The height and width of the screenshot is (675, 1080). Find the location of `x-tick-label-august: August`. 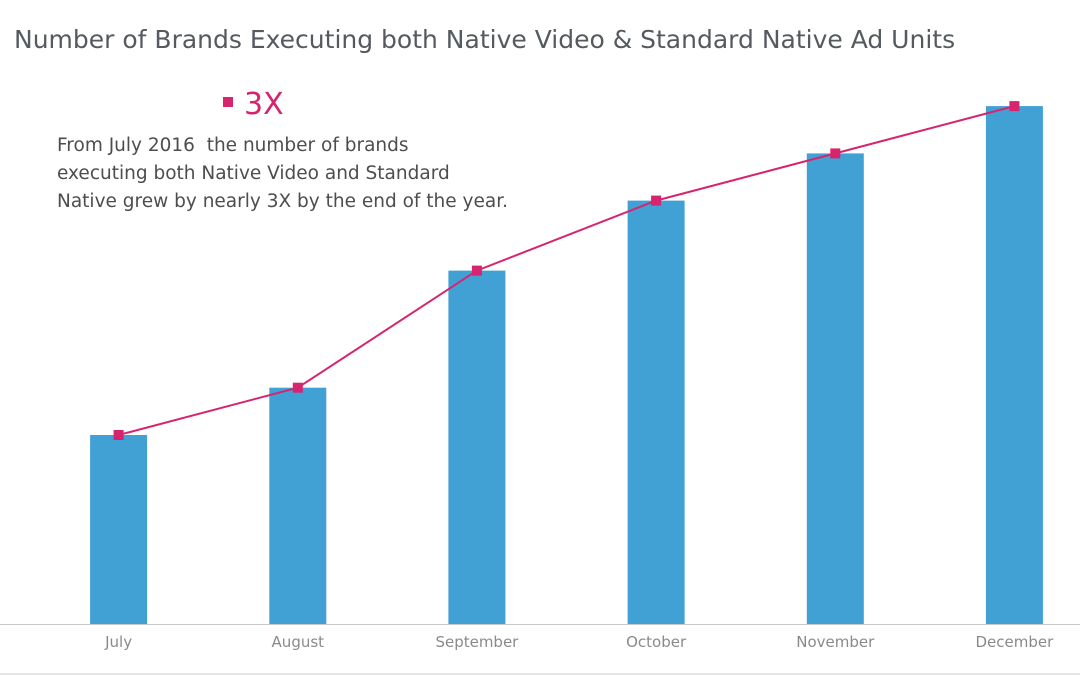

x-tick-label-august: August is located at coordinates (298, 642).